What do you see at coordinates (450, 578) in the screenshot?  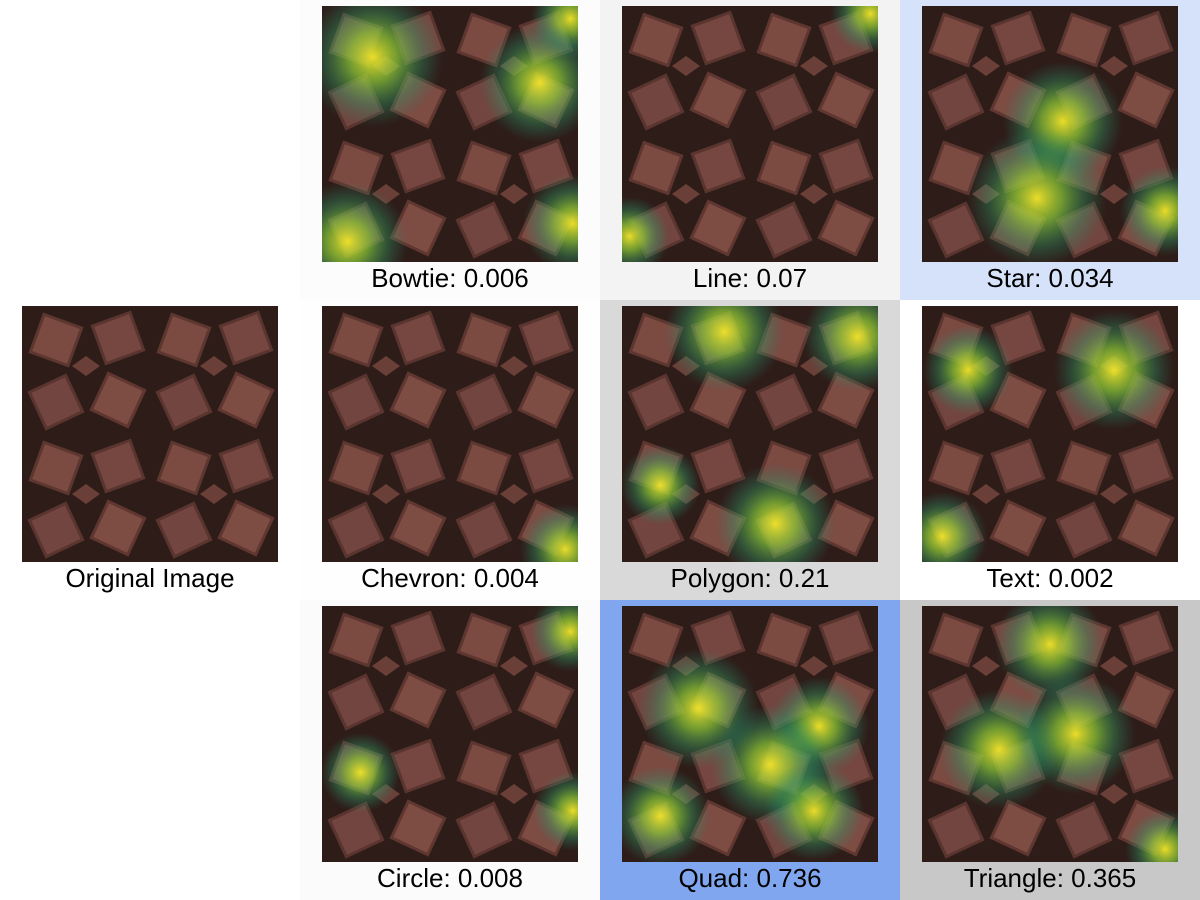 I see `cell-label: Chevron: 0.004` at bounding box center [450, 578].